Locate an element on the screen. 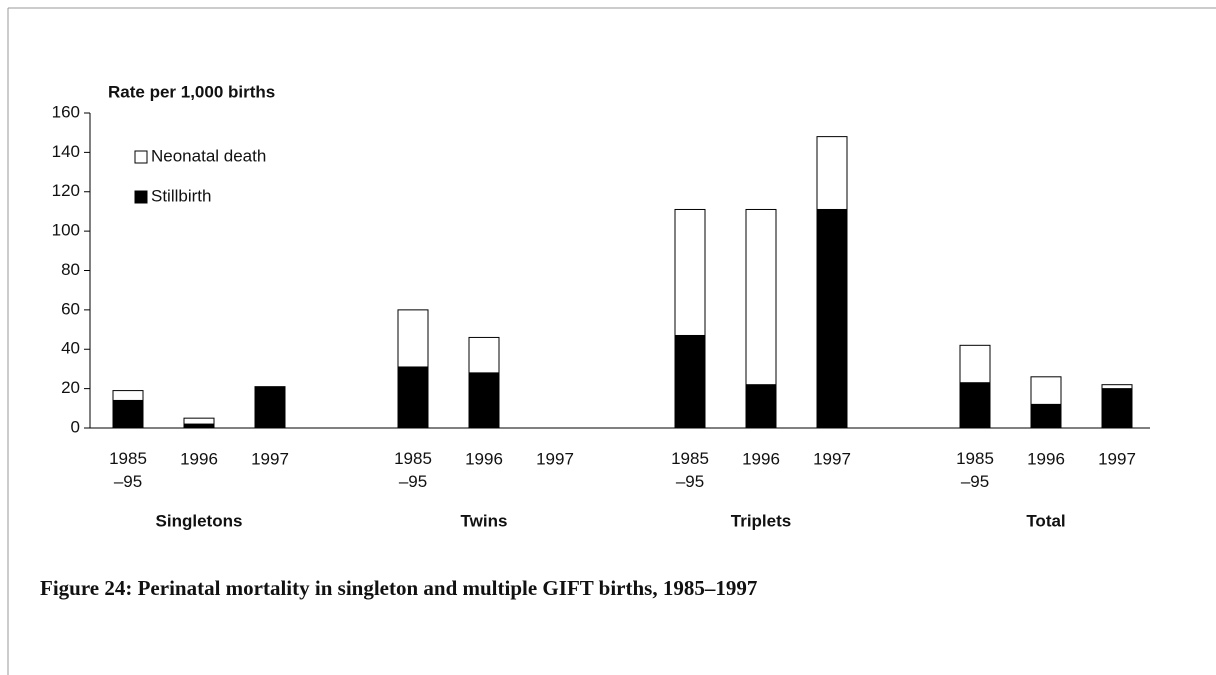  y-tick-label: 0 is located at coordinates (75, 426).